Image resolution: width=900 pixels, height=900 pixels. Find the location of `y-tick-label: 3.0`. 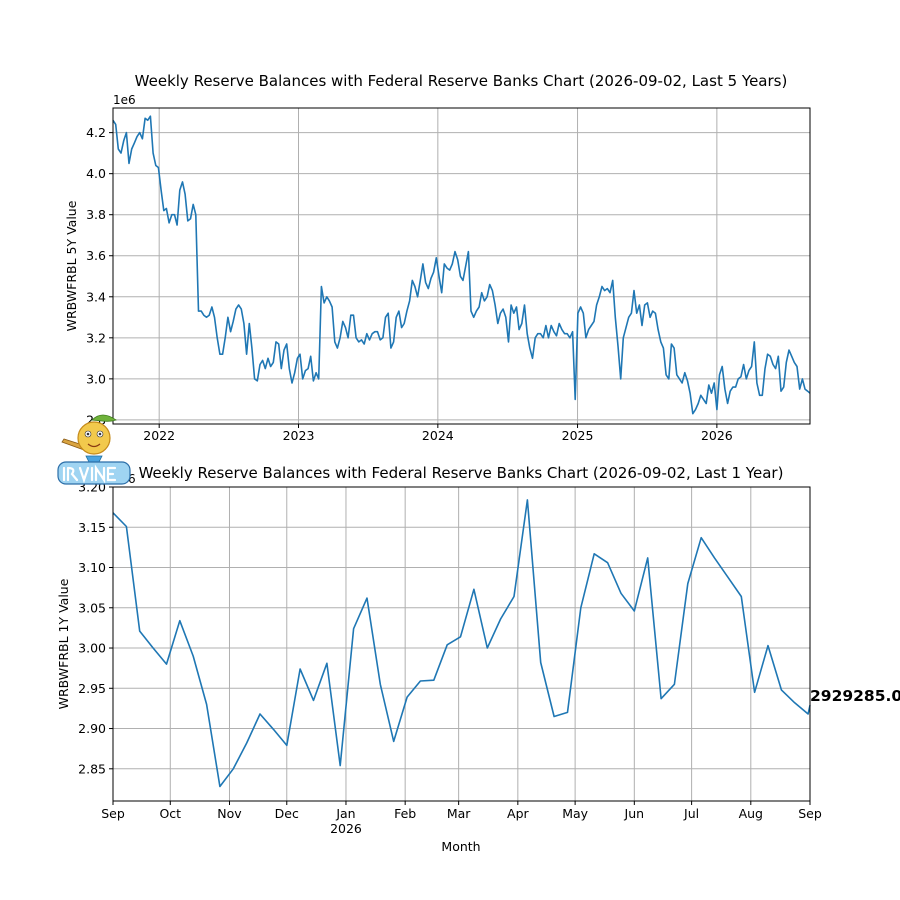

y-tick-label: 3.0 is located at coordinates (96, 378).